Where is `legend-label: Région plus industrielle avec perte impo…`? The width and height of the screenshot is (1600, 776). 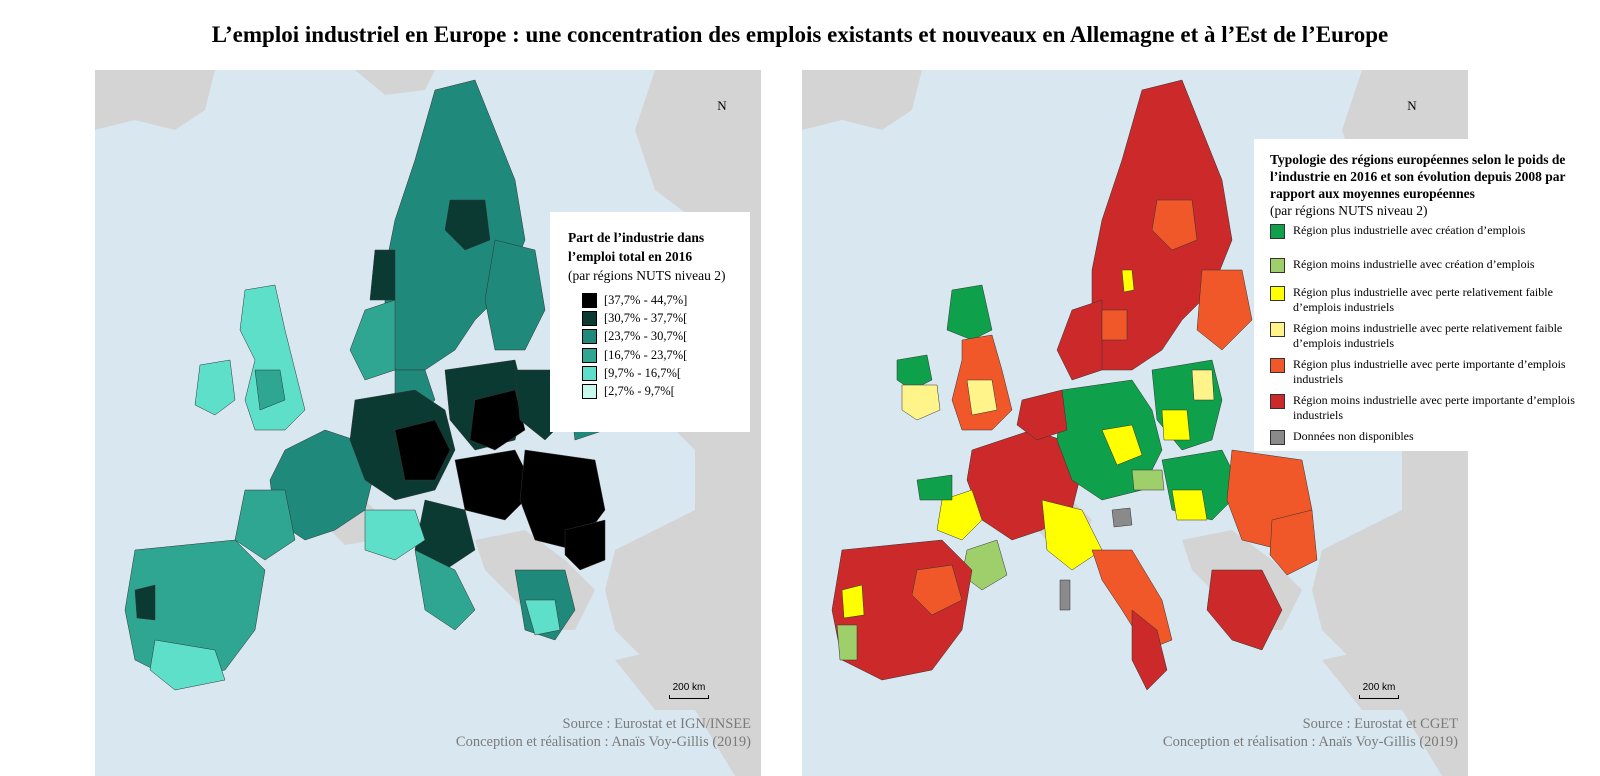 legend-label: Région plus industrielle avec perte impo… is located at coordinates (1429, 371).